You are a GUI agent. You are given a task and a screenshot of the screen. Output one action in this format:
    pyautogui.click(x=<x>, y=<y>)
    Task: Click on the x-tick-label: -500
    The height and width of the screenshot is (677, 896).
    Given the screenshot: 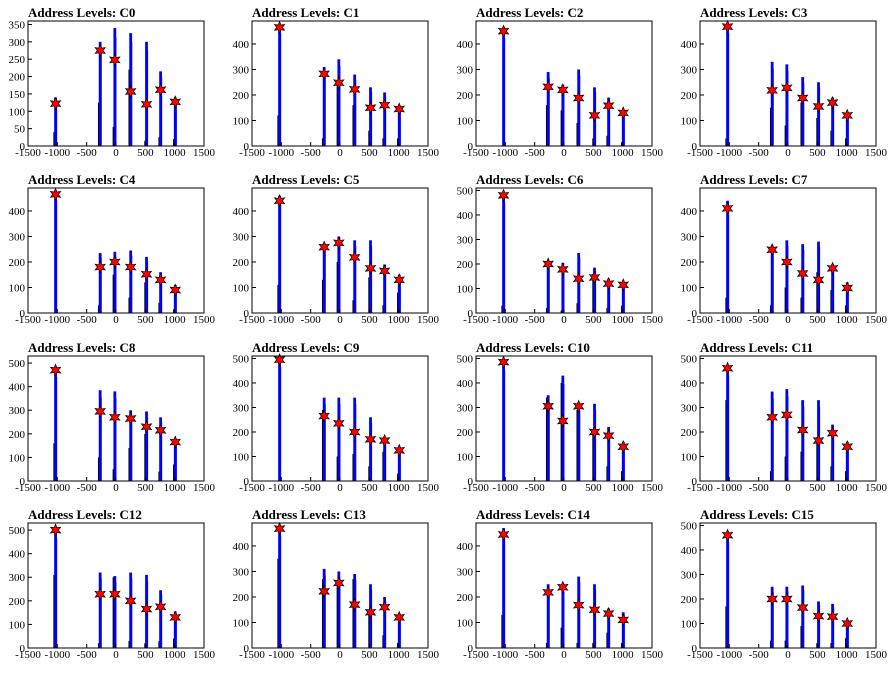 What is the action you would take?
    pyautogui.click(x=535, y=655)
    